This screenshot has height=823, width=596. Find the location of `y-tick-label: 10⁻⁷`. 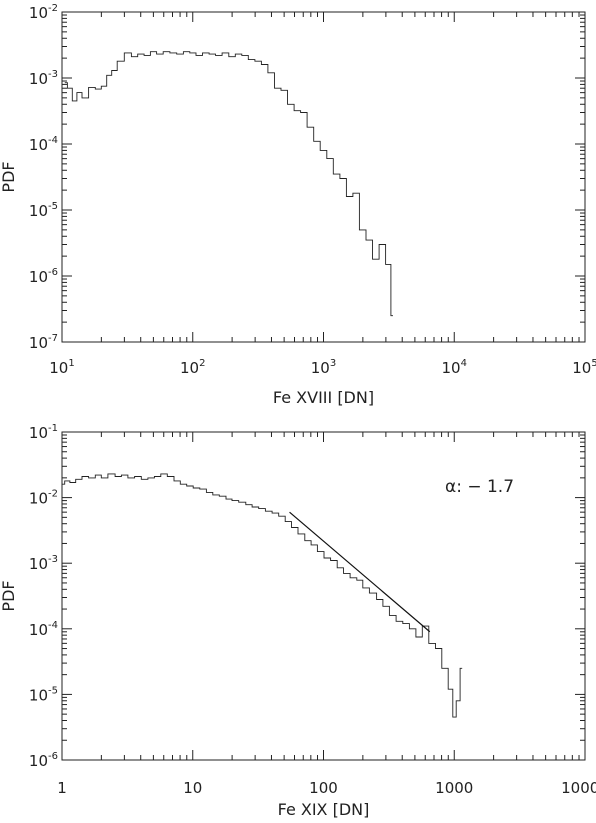

y-tick-label: 10⁻⁷ is located at coordinates (43, 342).